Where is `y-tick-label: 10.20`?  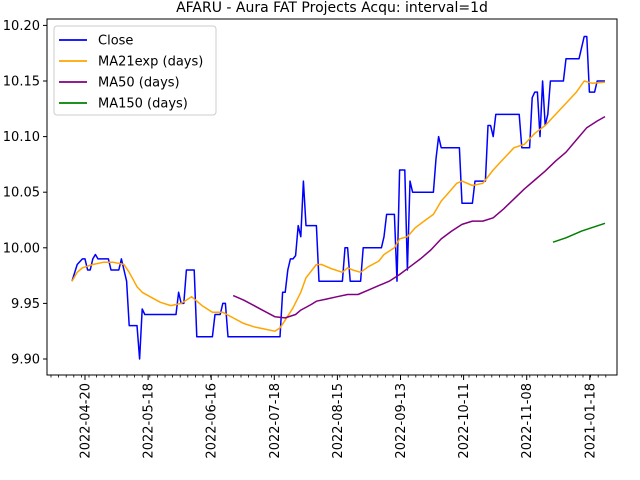 y-tick-label: 10.20 is located at coordinates (21, 26).